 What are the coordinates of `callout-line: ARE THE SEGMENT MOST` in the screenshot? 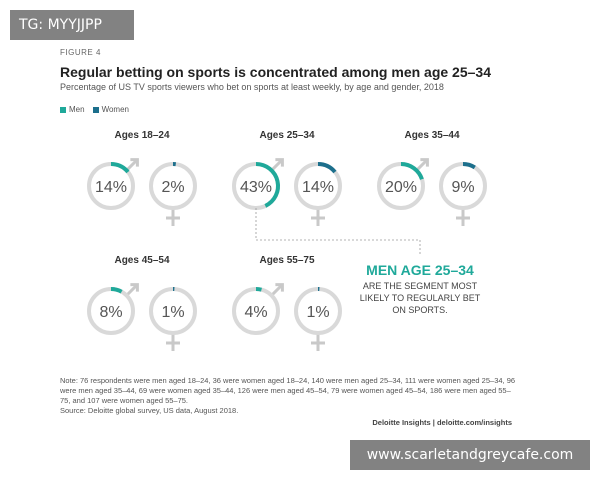 It's located at (420, 286).